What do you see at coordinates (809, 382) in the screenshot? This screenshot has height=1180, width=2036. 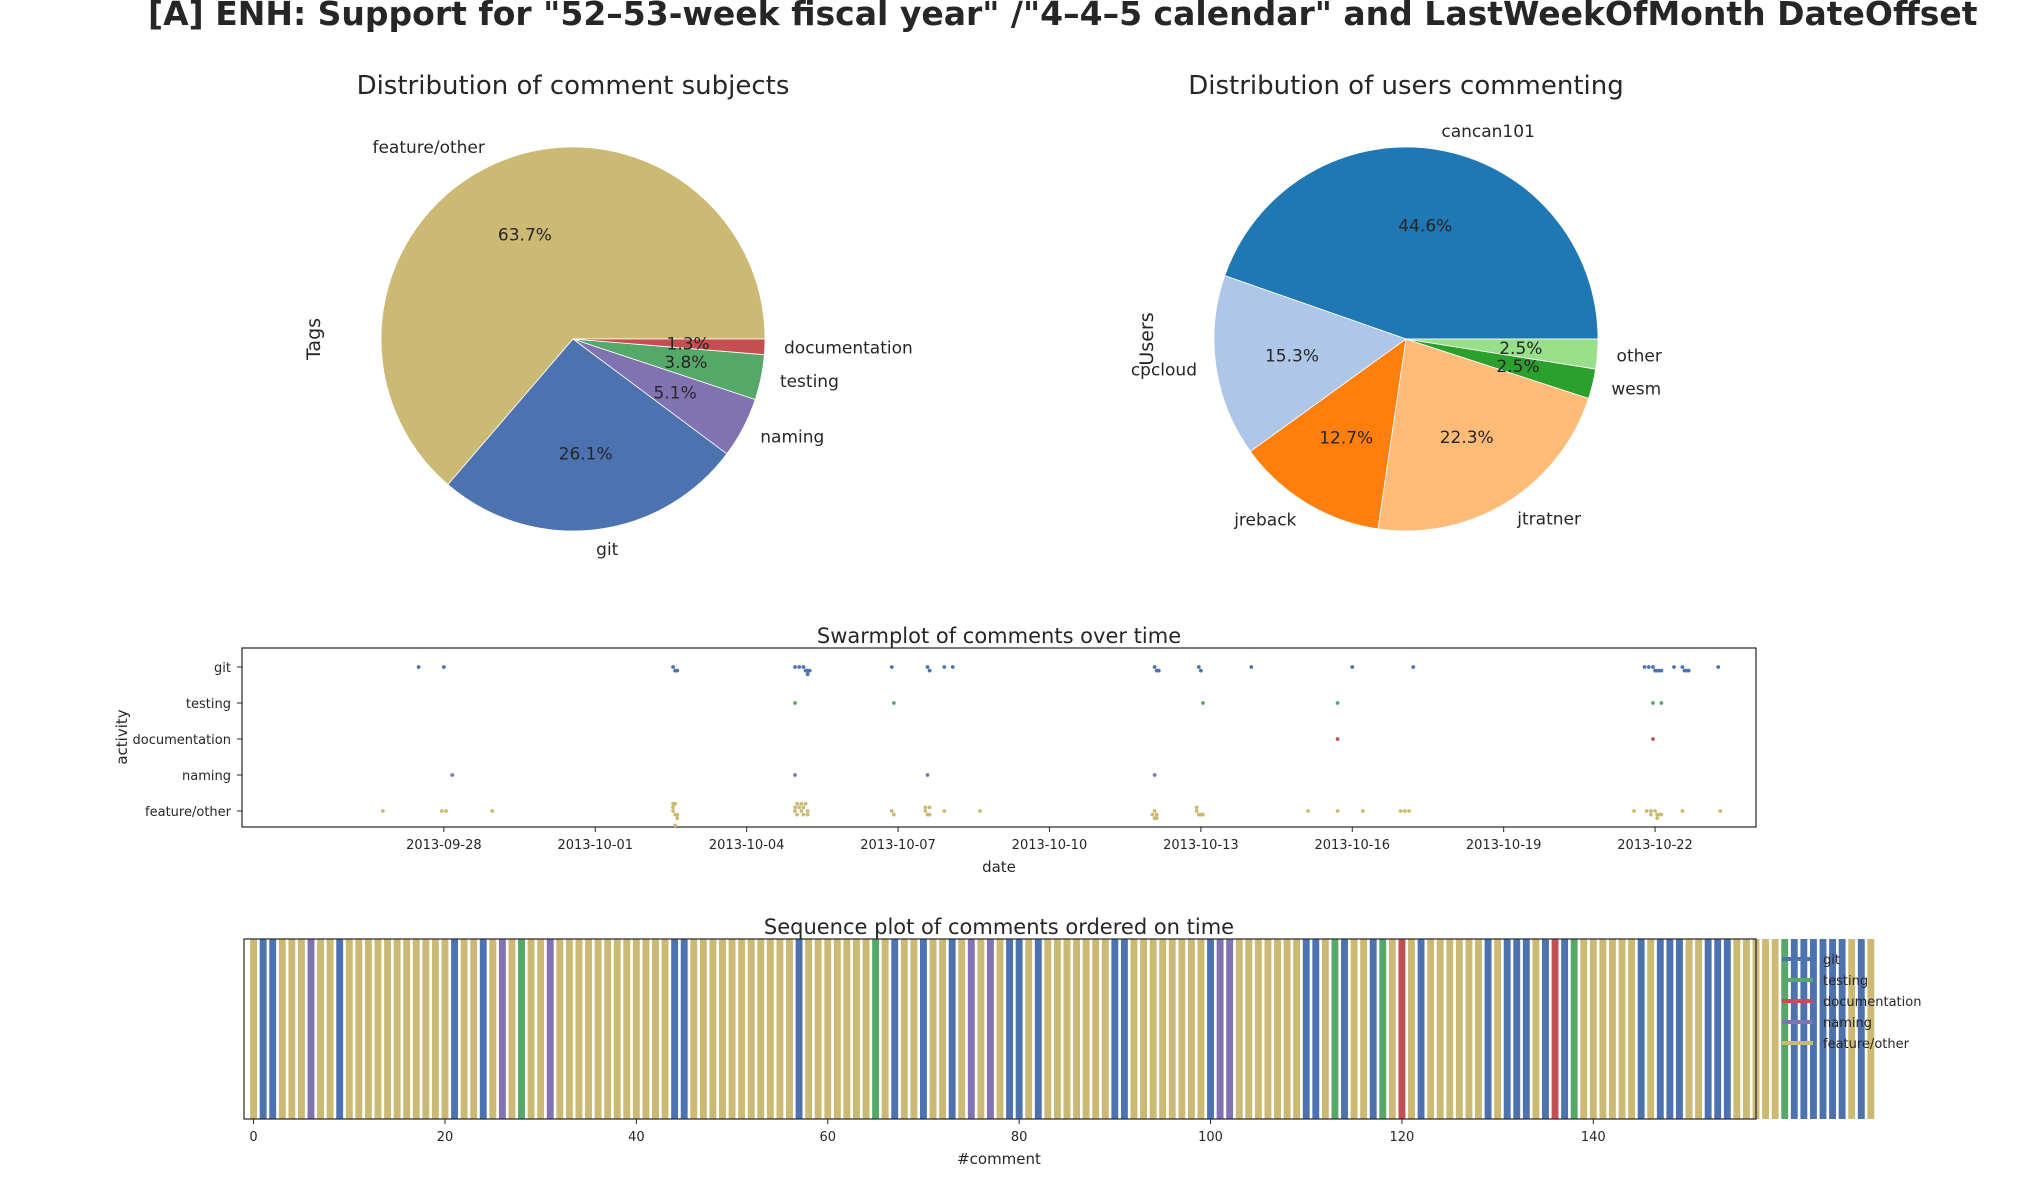 I see `pie1-label-testing: testing` at bounding box center [809, 382].